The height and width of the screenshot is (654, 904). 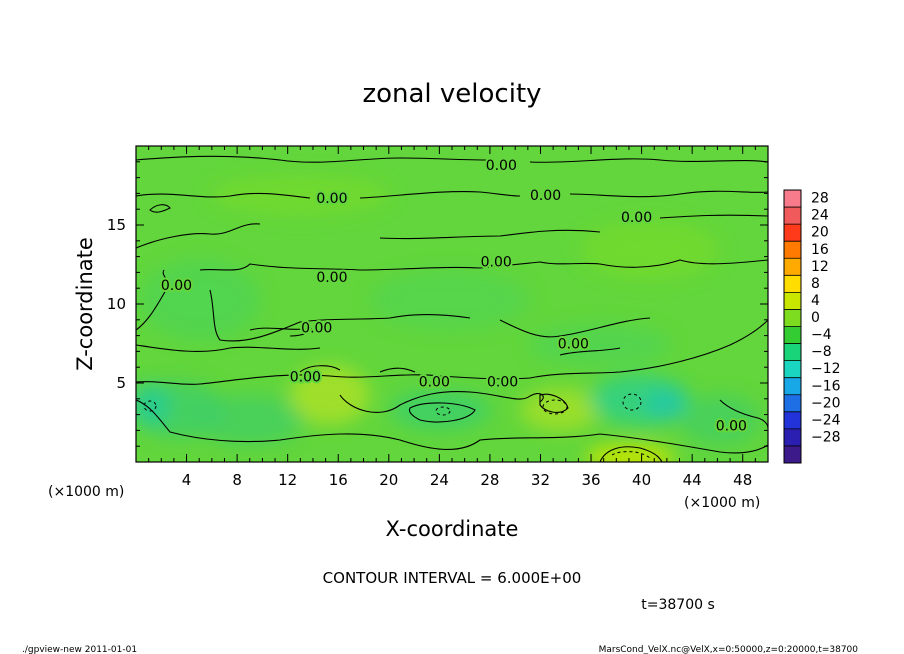 I want to click on x-tick-label: 32, so click(x=540, y=480).